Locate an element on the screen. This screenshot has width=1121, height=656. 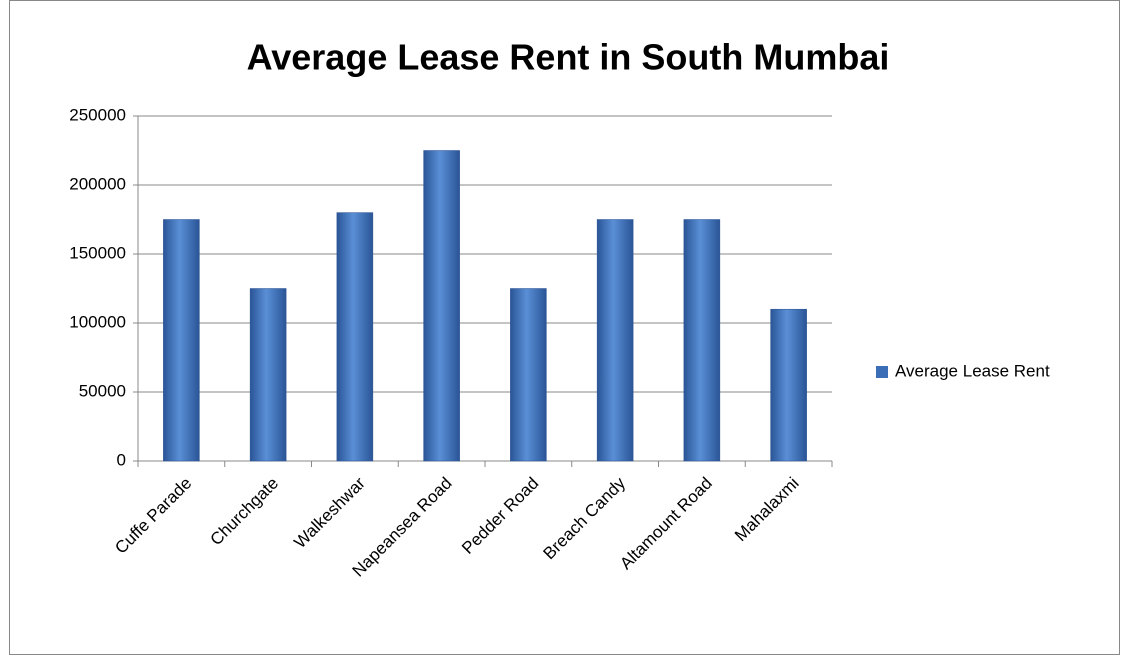
legend-swatch is located at coordinates (882, 372).